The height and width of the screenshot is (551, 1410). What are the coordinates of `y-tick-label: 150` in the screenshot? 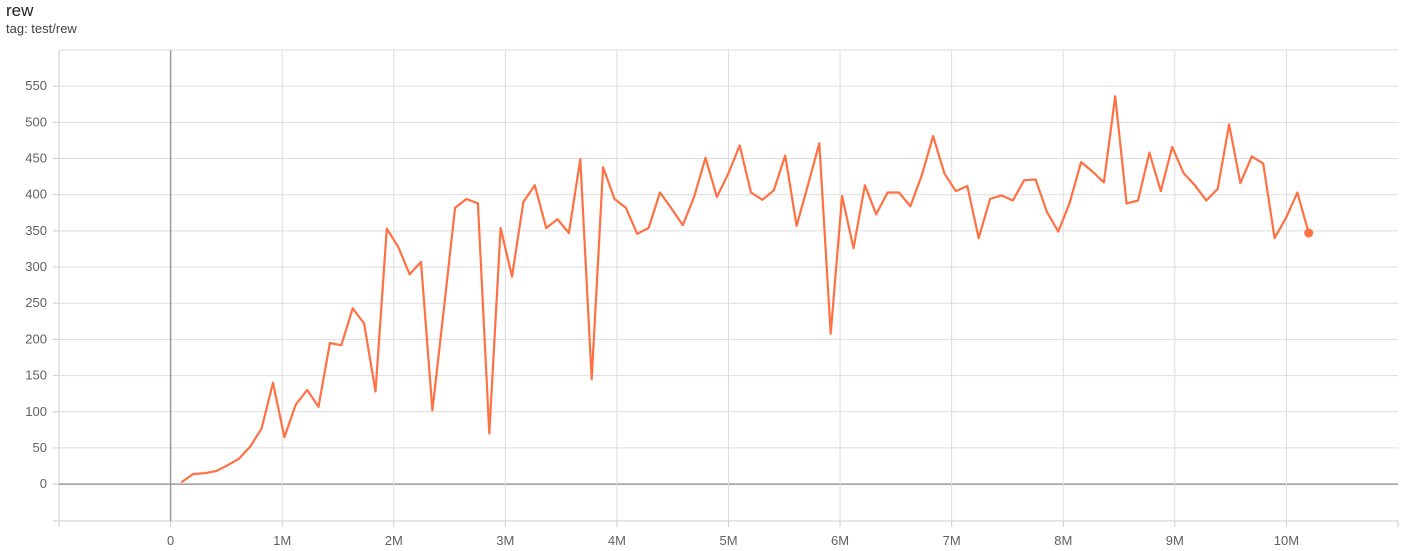 It's located at (36, 375).